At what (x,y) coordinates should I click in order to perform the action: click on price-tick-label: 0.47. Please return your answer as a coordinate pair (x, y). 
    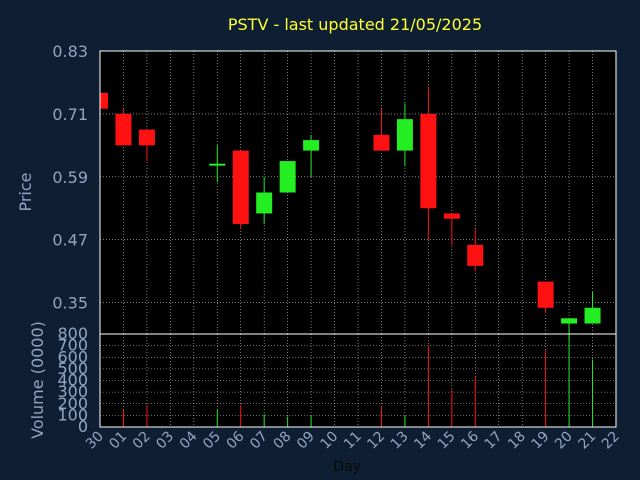
    Looking at the image, I should click on (70, 240).